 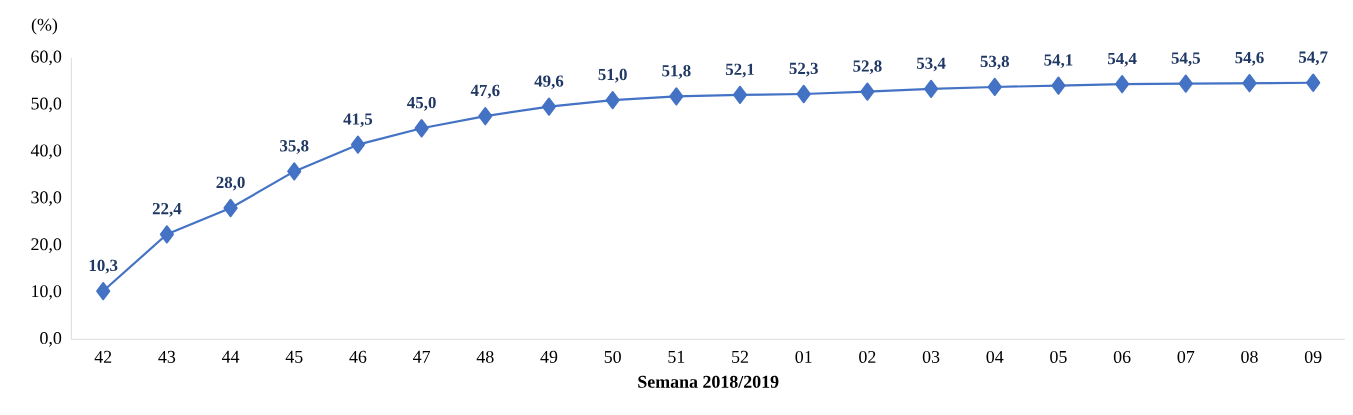 I want to click on data-label: 47,6, so click(x=485, y=91).